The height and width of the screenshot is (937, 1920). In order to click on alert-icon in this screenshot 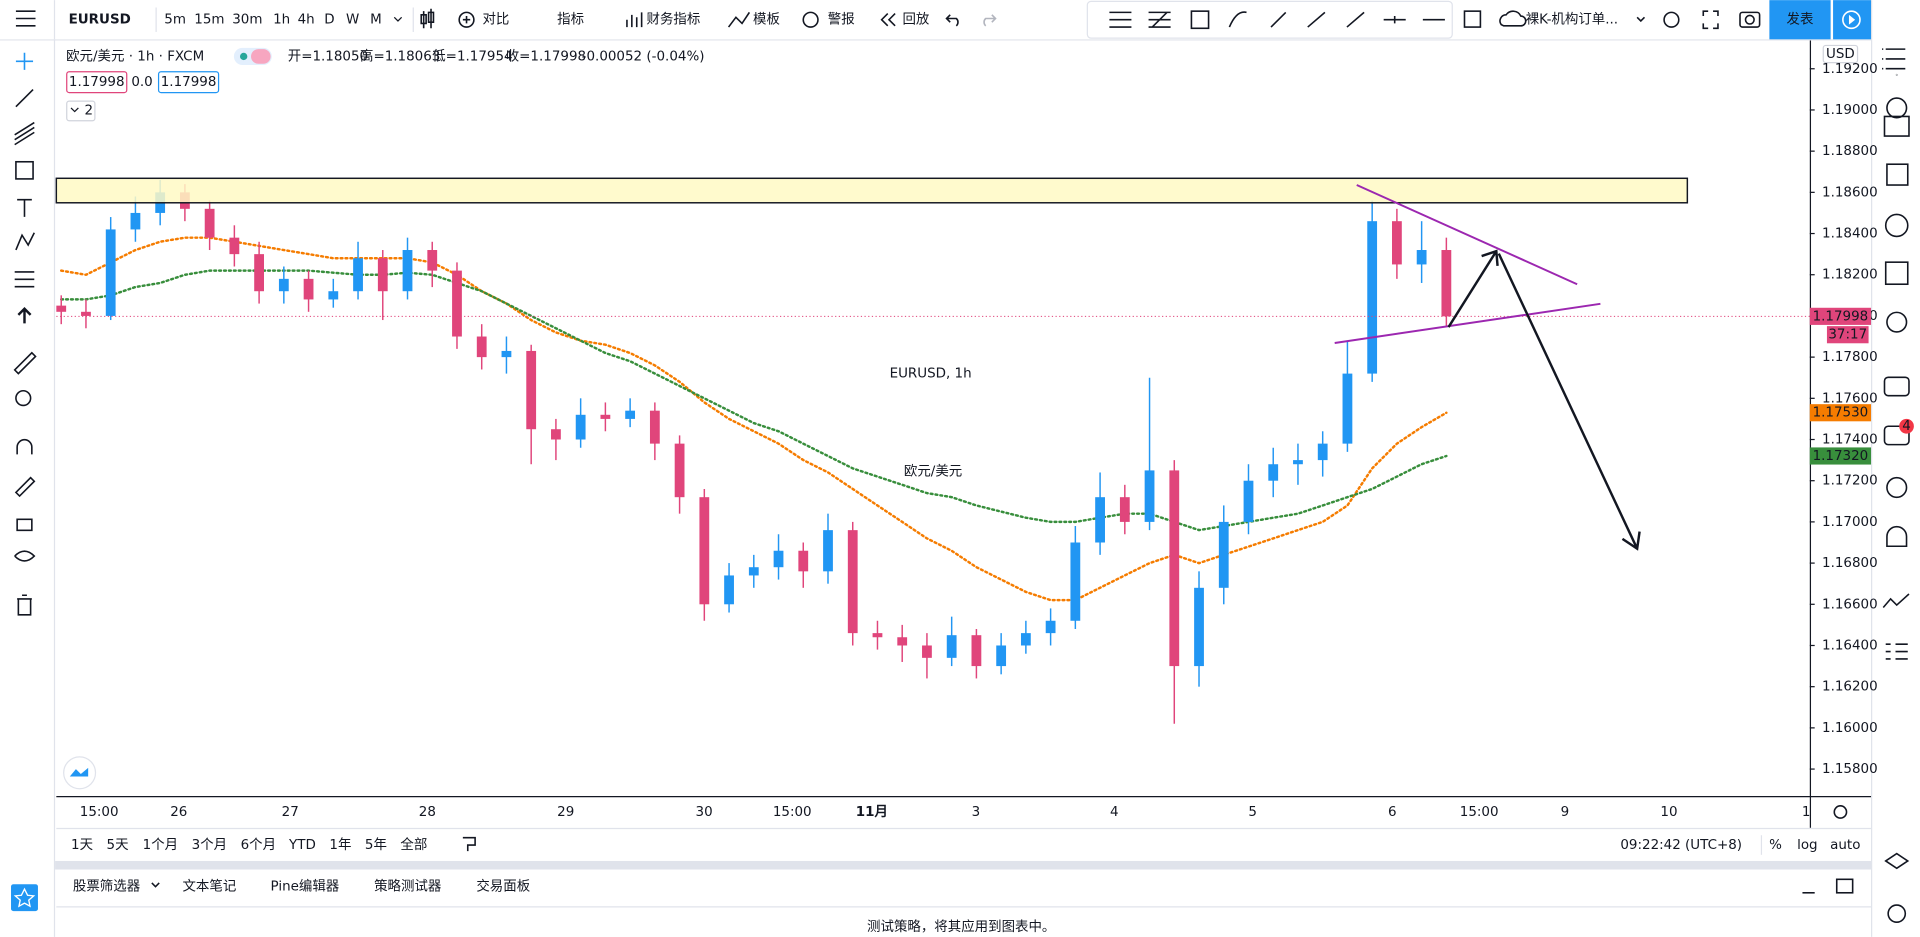, I will do `click(810, 19)`.